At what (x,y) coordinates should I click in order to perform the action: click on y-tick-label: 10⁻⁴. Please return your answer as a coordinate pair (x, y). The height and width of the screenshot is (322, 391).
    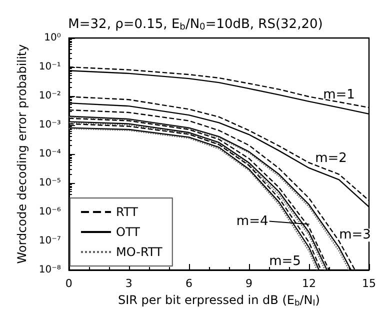
    Looking at the image, I should click on (49, 154).